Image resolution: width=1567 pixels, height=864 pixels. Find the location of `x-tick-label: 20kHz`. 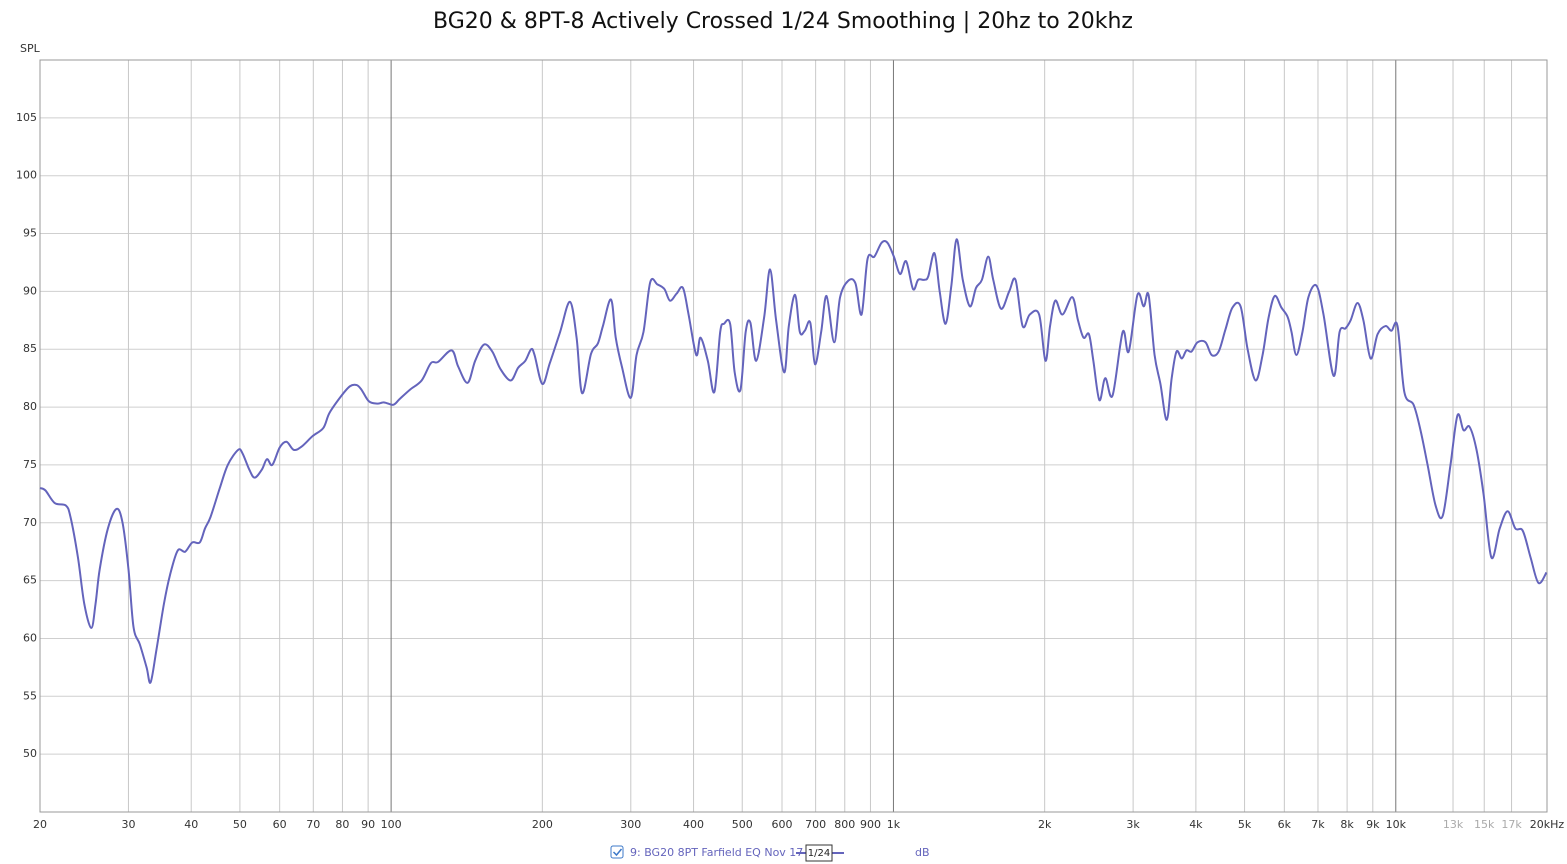

x-tick-label: 20kHz is located at coordinates (1547, 824).